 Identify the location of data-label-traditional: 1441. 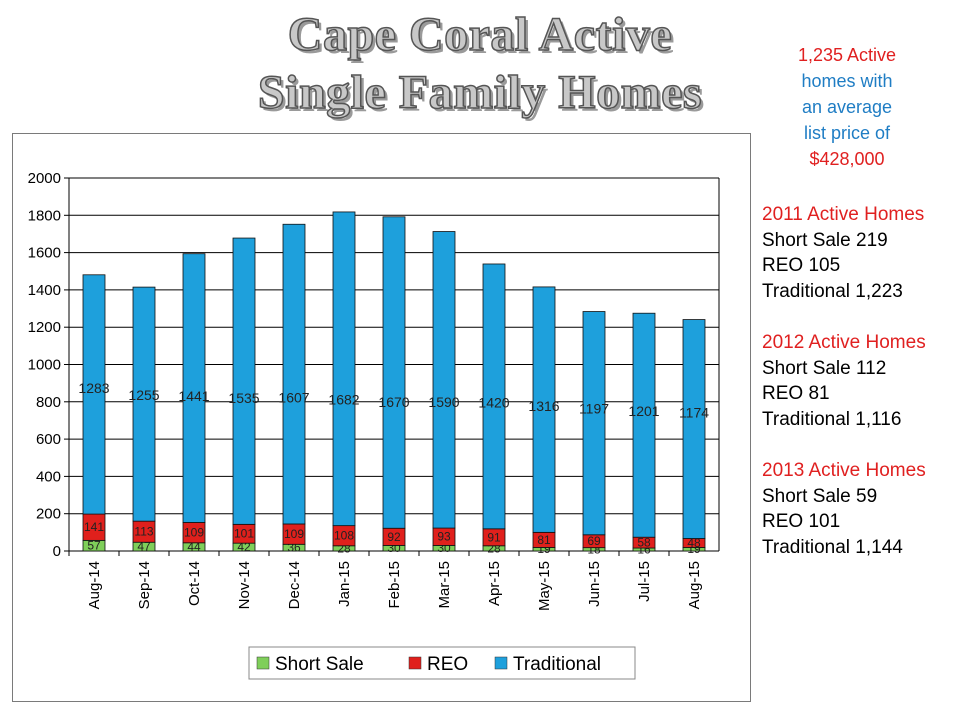
(193, 396).